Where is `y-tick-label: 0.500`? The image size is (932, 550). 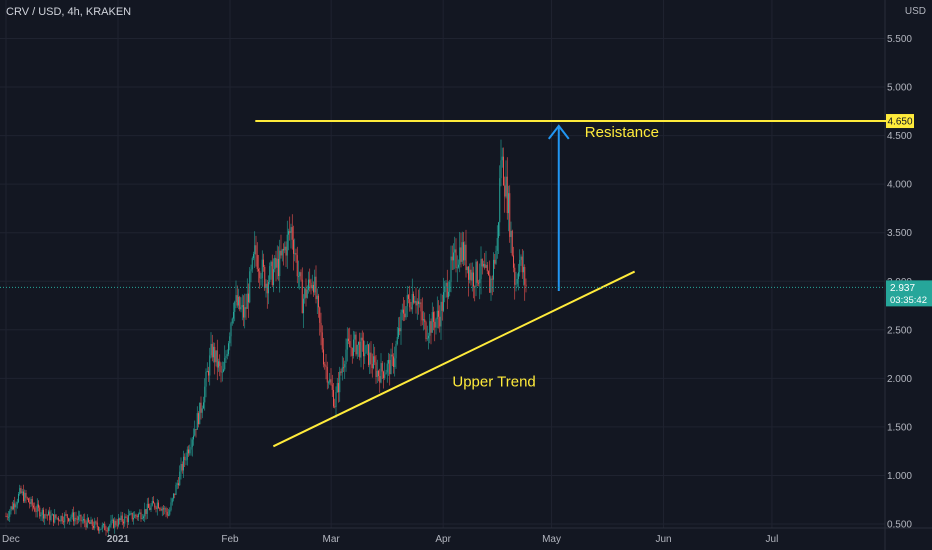
y-tick-label: 0.500 is located at coordinates (899, 525).